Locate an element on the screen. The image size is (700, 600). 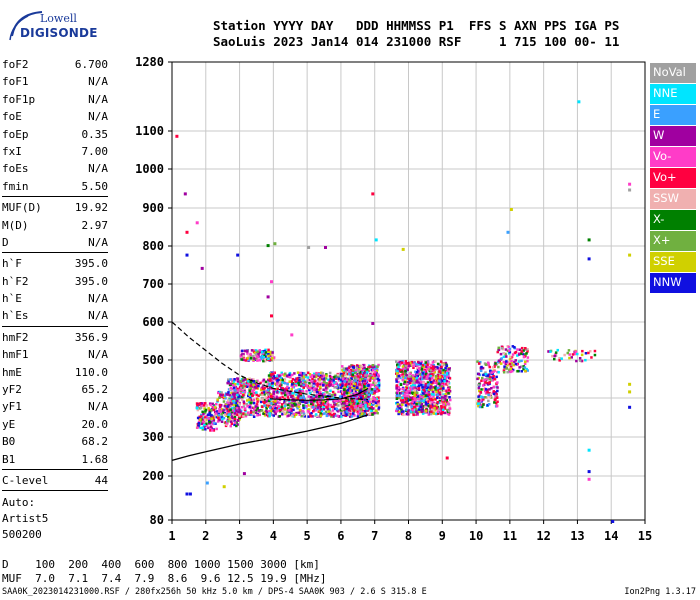
x-tick-label: 4 is located at coordinates (273, 536).